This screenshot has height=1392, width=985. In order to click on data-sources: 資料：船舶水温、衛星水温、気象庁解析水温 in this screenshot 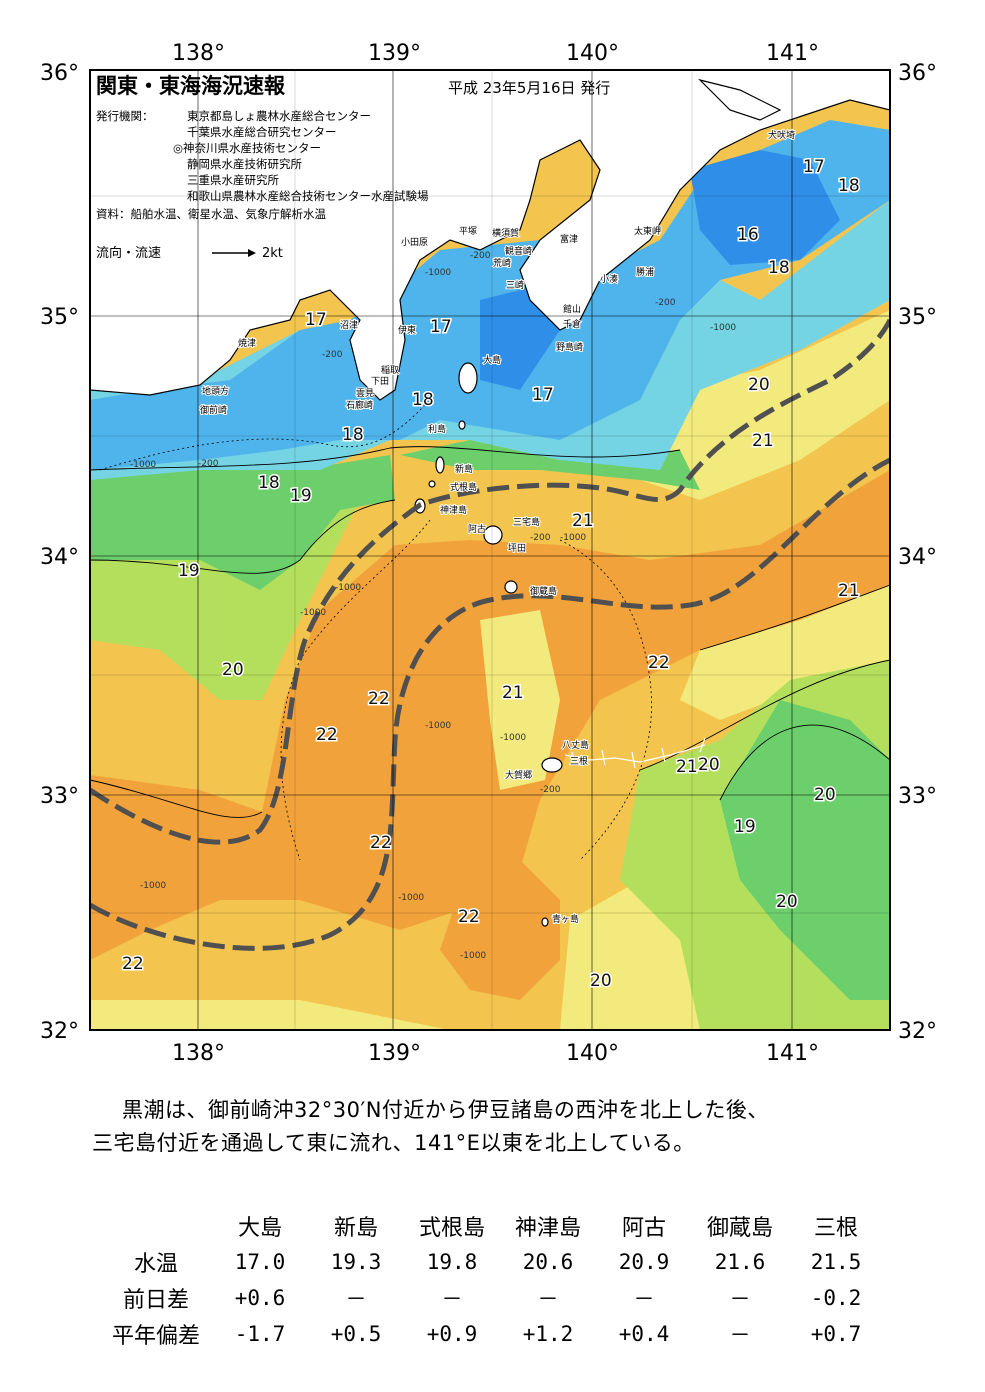, I will do `click(211, 214)`.